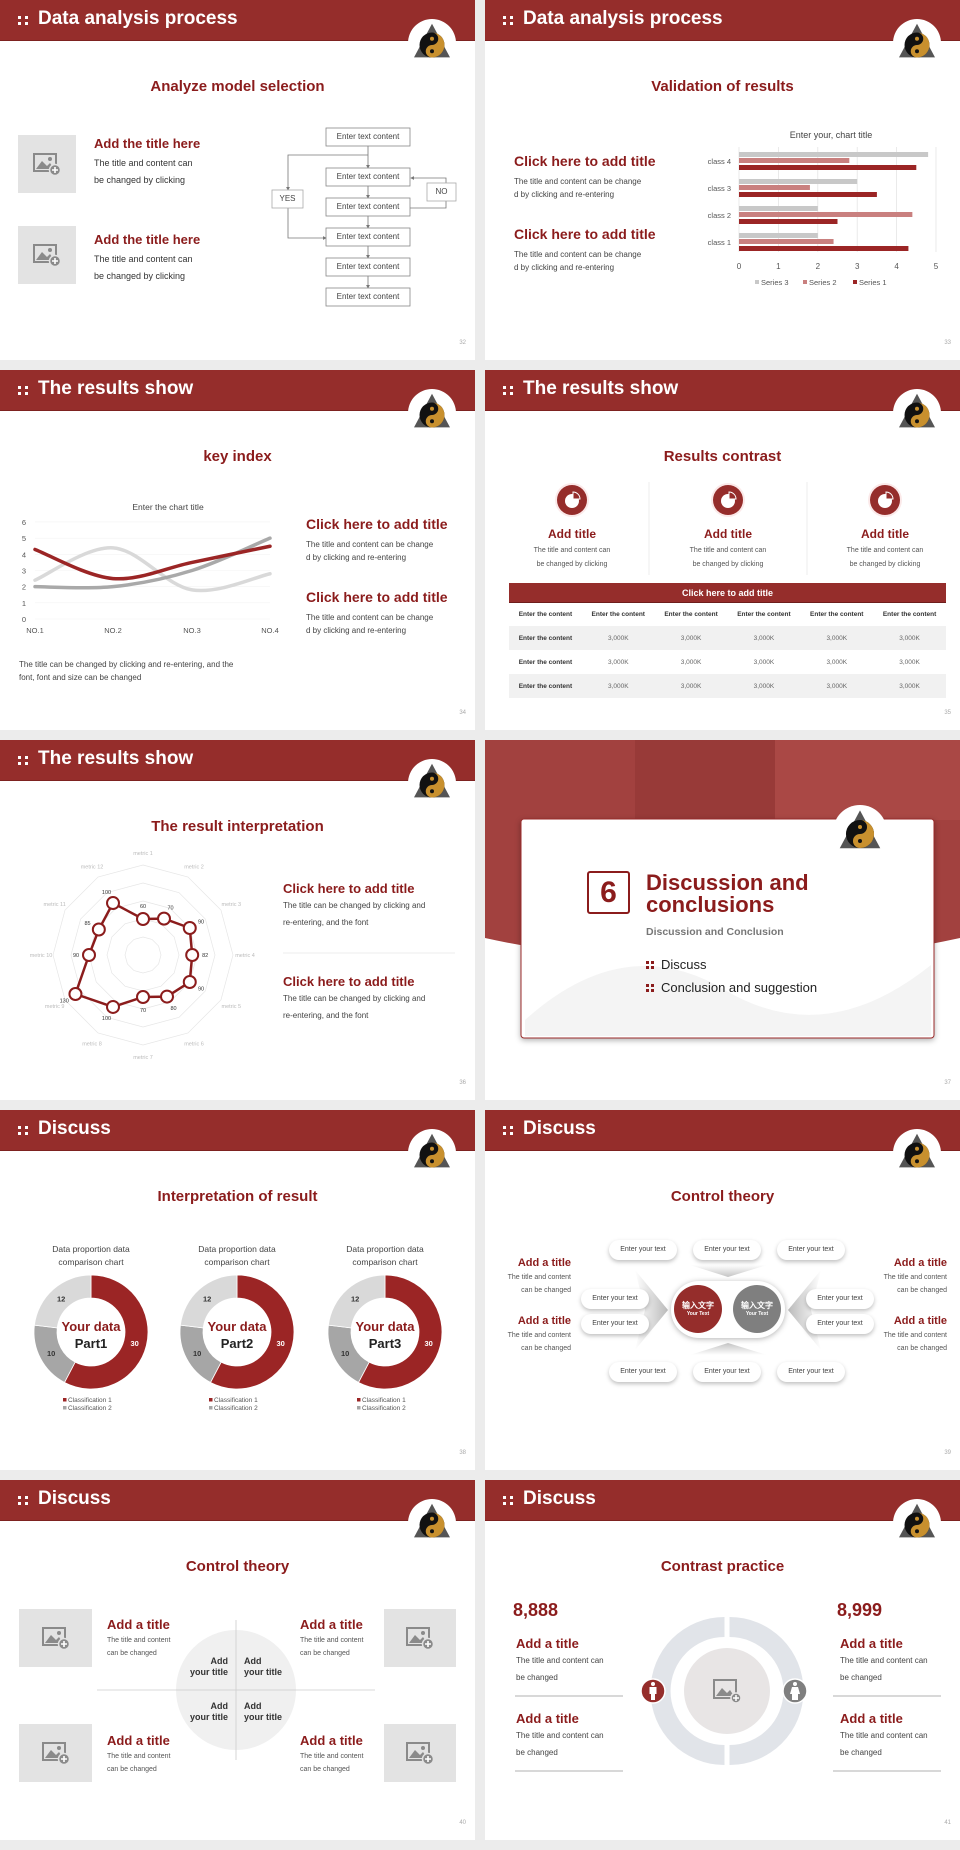  What do you see at coordinates (307, 224) in the screenshot?
I see `flow-connector` at bounding box center [307, 224].